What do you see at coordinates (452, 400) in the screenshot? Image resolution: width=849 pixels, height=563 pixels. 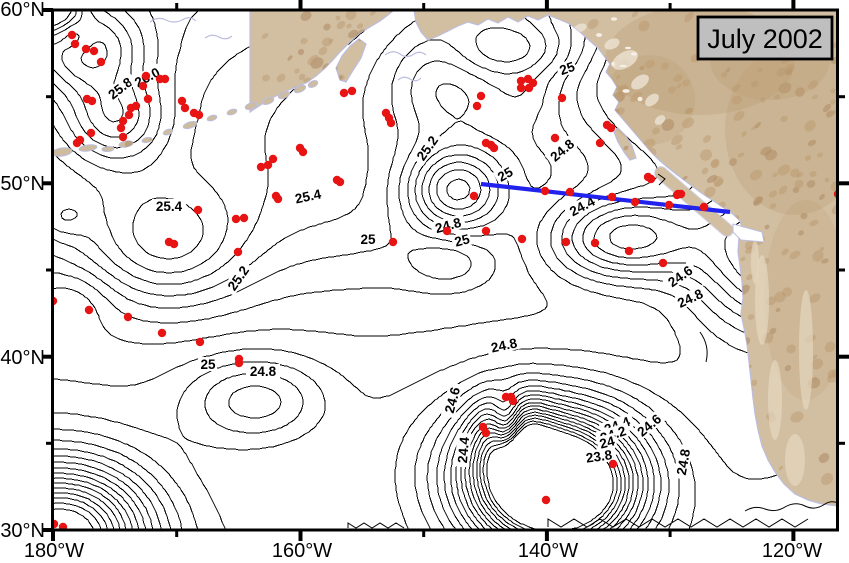 I see `svg-text: 24.6` at bounding box center [452, 400].